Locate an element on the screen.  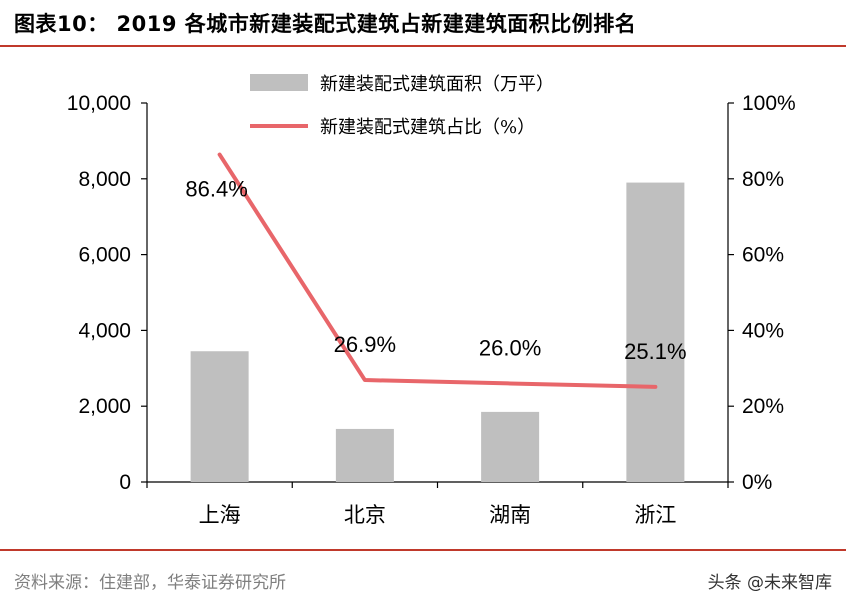
x-tick-label: 浙江 is located at coordinates (655, 515).